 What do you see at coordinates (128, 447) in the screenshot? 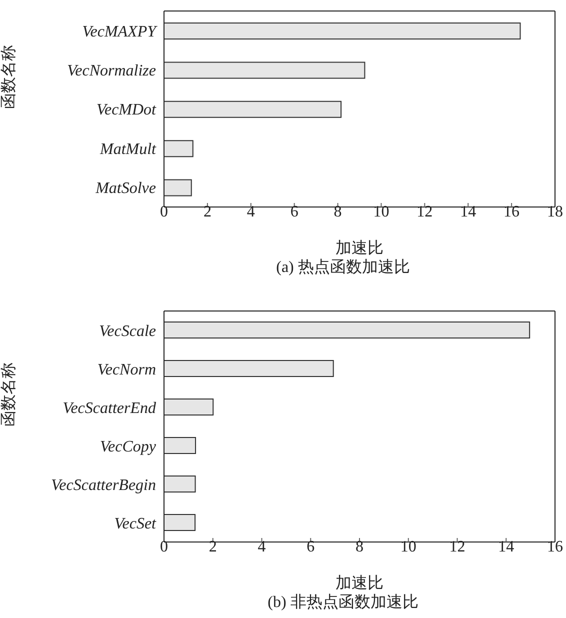
I see `y-tick-label: VecCopy` at bounding box center [128, 447].